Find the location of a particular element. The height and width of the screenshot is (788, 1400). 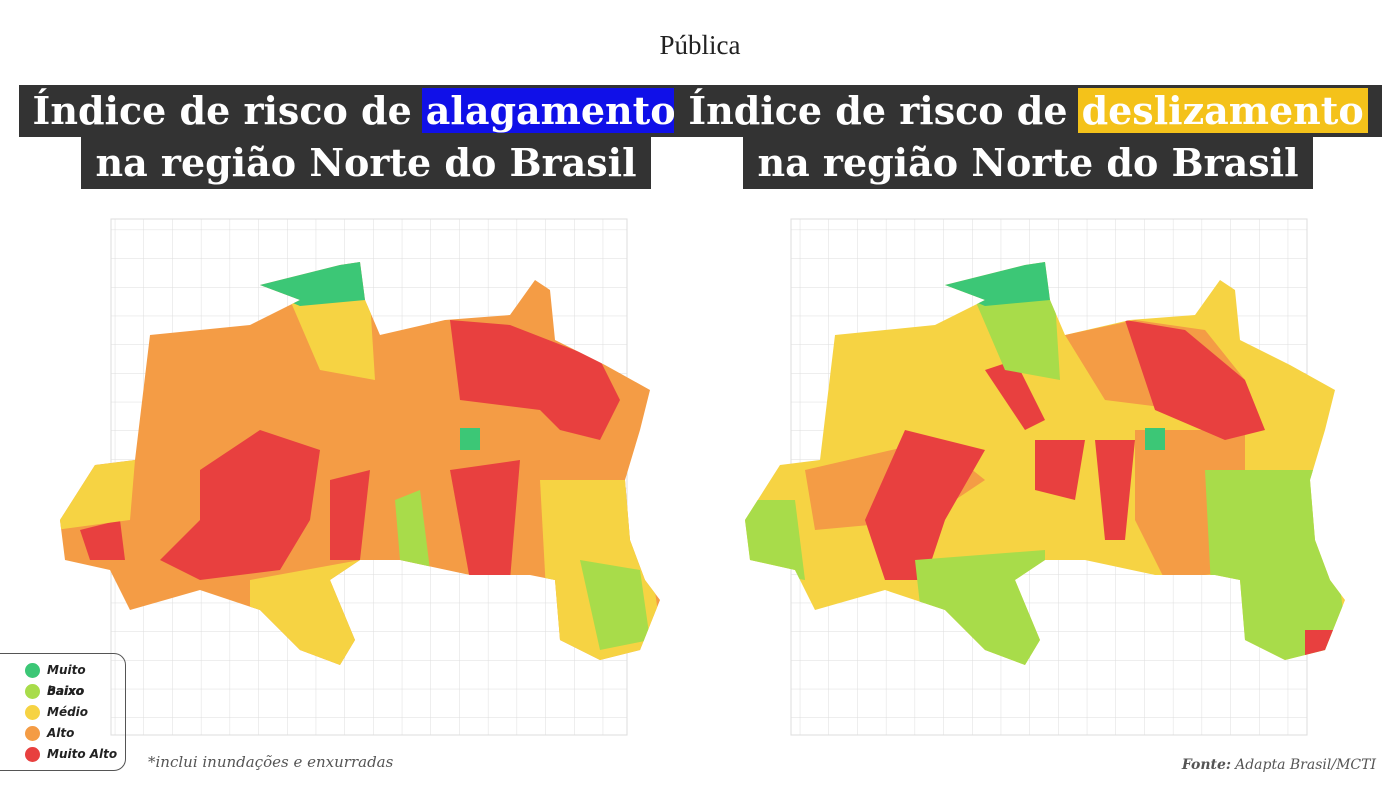

source-label: Fonte: is located at coordinates (1206, 765).